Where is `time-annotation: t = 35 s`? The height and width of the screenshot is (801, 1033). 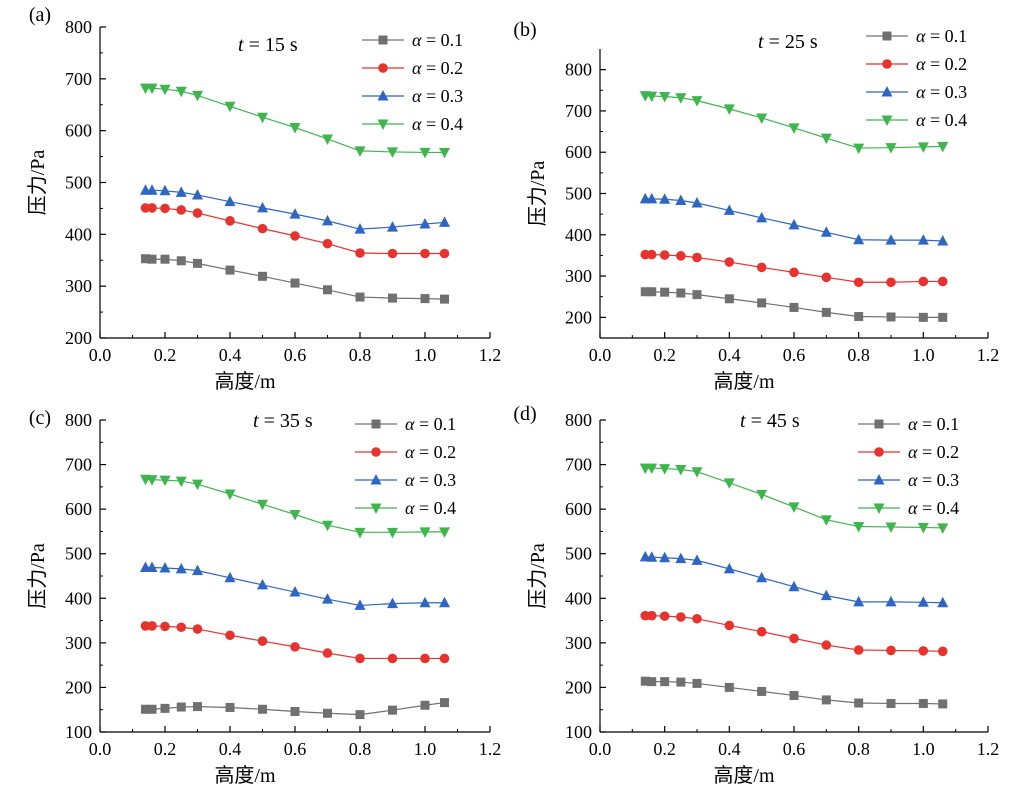
time-annotation: t = 35 s is located at coordinates (283, 421).